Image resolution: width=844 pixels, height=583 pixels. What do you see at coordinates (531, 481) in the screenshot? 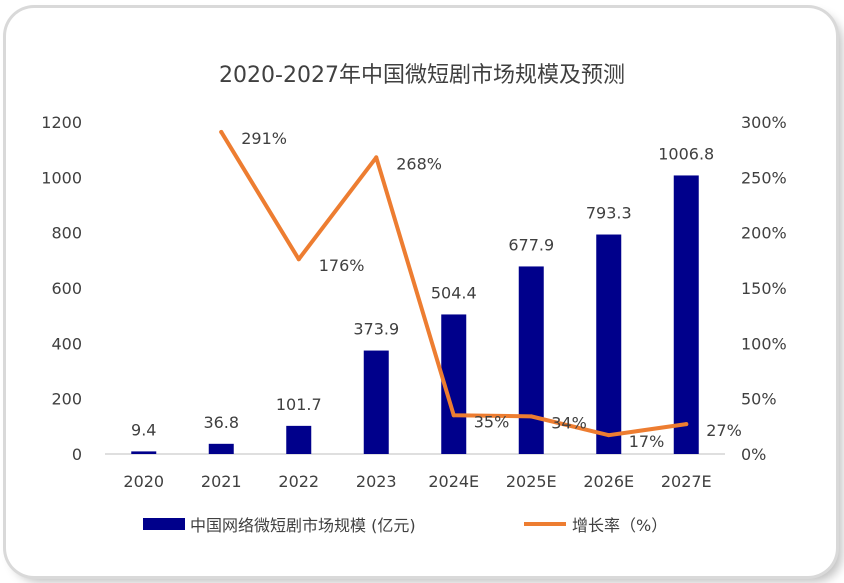
I see `x-axis-tick-label: 2025E` at bounding box center [531, 481].